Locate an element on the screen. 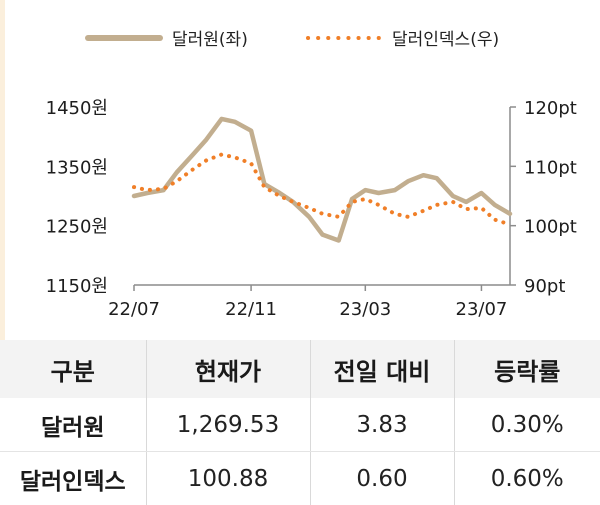  legend-dxy-label: 달러인덱스(우) is located at coordinates (445, 40).